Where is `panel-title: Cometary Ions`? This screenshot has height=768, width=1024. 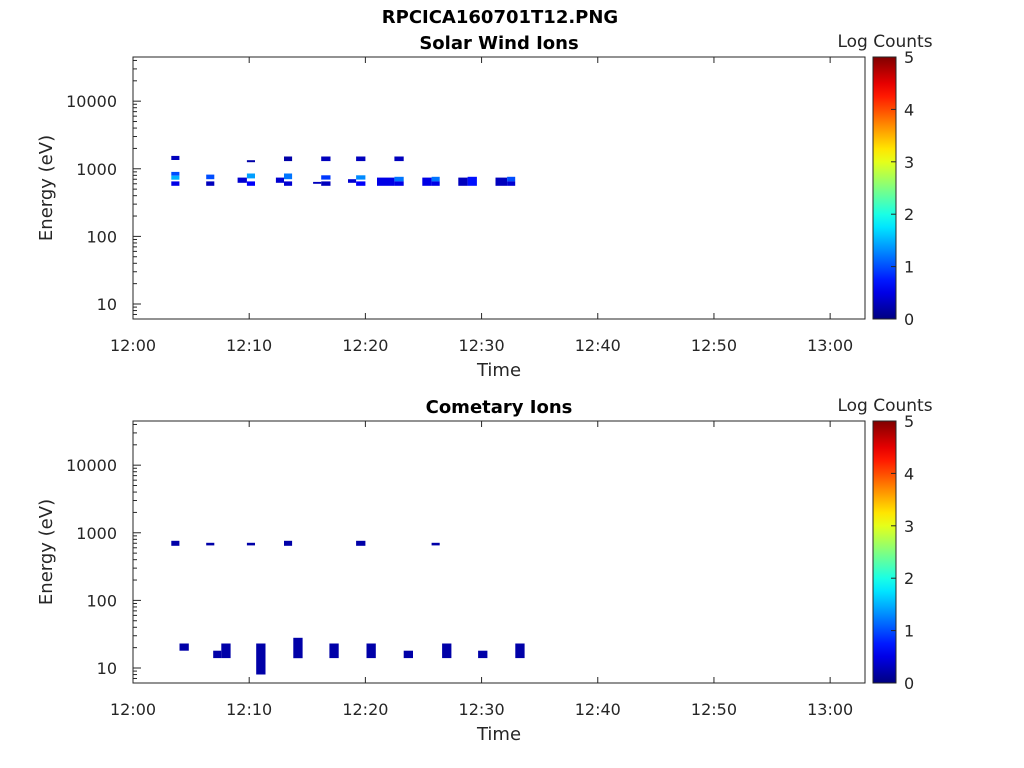
panel-title: Cometary Ions is located at coordinates (499, 407).